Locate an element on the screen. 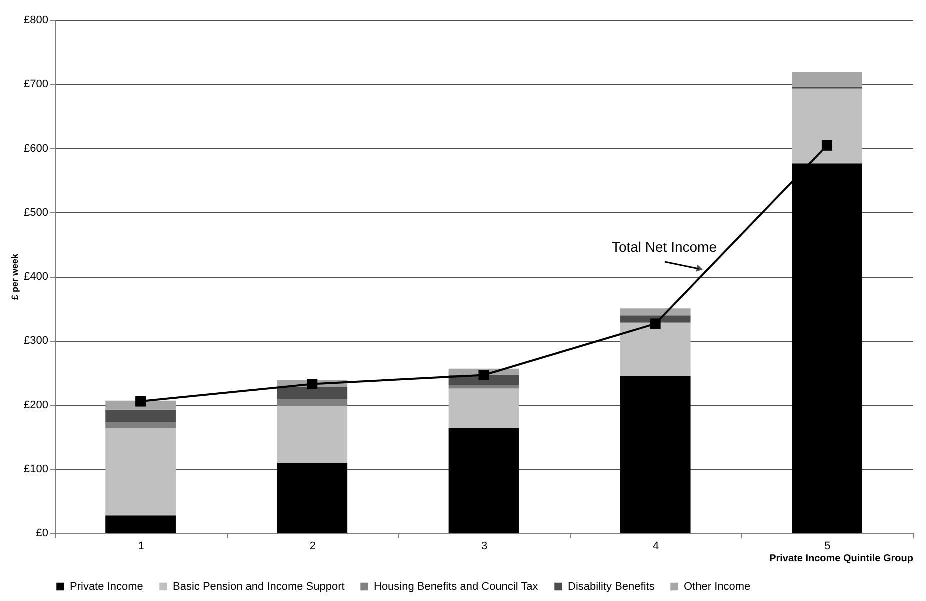 The width and height of the screenshot is (926, 601). y-tick-label: £100 is located at coordinates (36, 469).